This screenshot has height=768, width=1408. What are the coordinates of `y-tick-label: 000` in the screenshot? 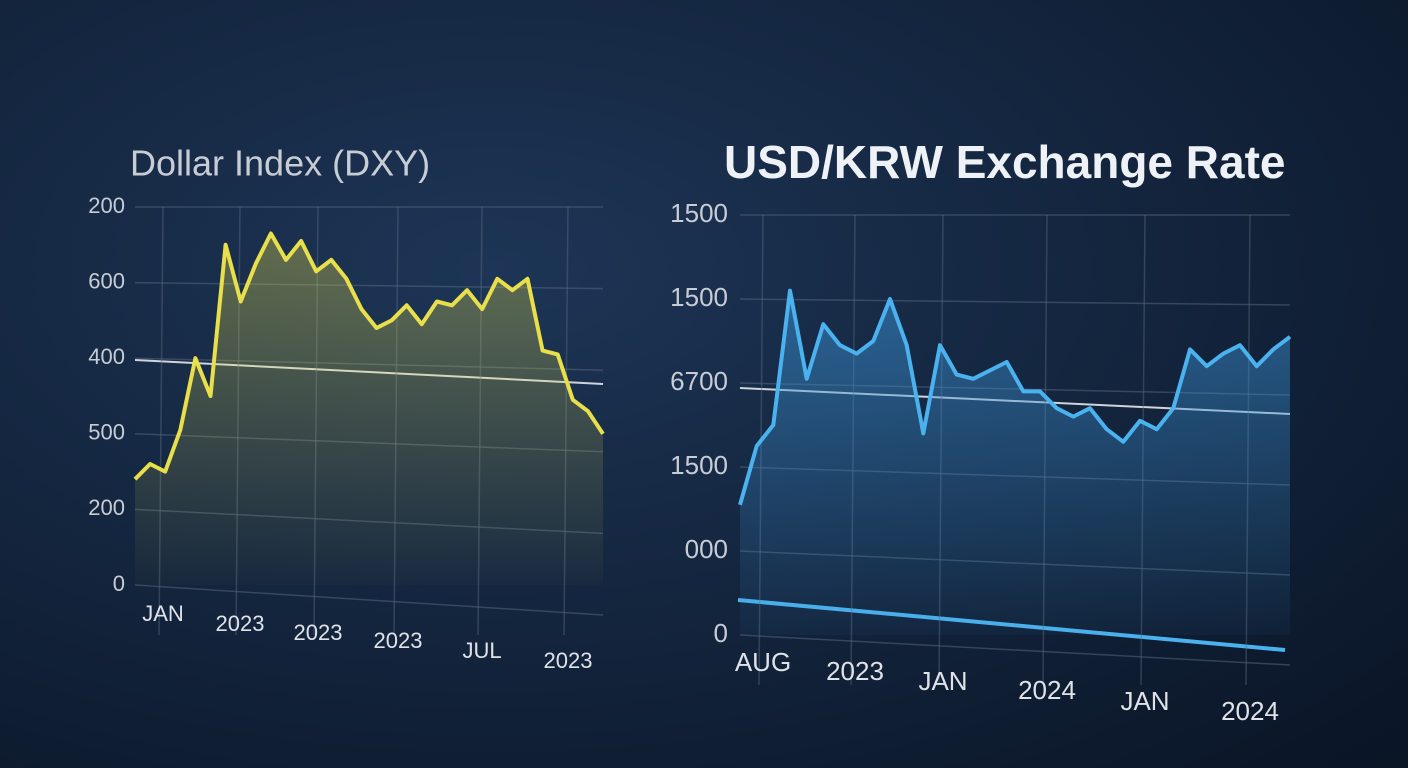 It's located at (706, 549).